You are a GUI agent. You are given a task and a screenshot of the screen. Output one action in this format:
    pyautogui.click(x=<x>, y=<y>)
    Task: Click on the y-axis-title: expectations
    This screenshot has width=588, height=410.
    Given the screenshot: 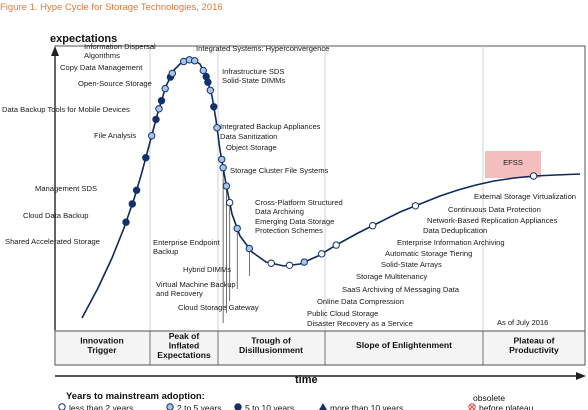 What is the action you would take?
    pyautogui.click(x=83, y=39)
    